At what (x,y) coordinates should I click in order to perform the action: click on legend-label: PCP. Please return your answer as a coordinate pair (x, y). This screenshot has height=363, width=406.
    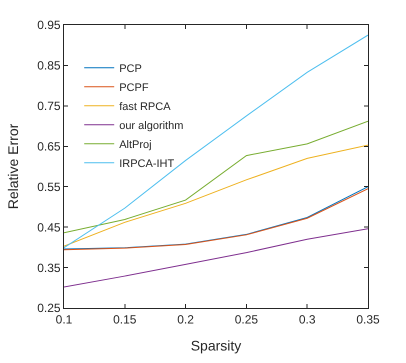
    Looking at the image, I should click on (130, 69).